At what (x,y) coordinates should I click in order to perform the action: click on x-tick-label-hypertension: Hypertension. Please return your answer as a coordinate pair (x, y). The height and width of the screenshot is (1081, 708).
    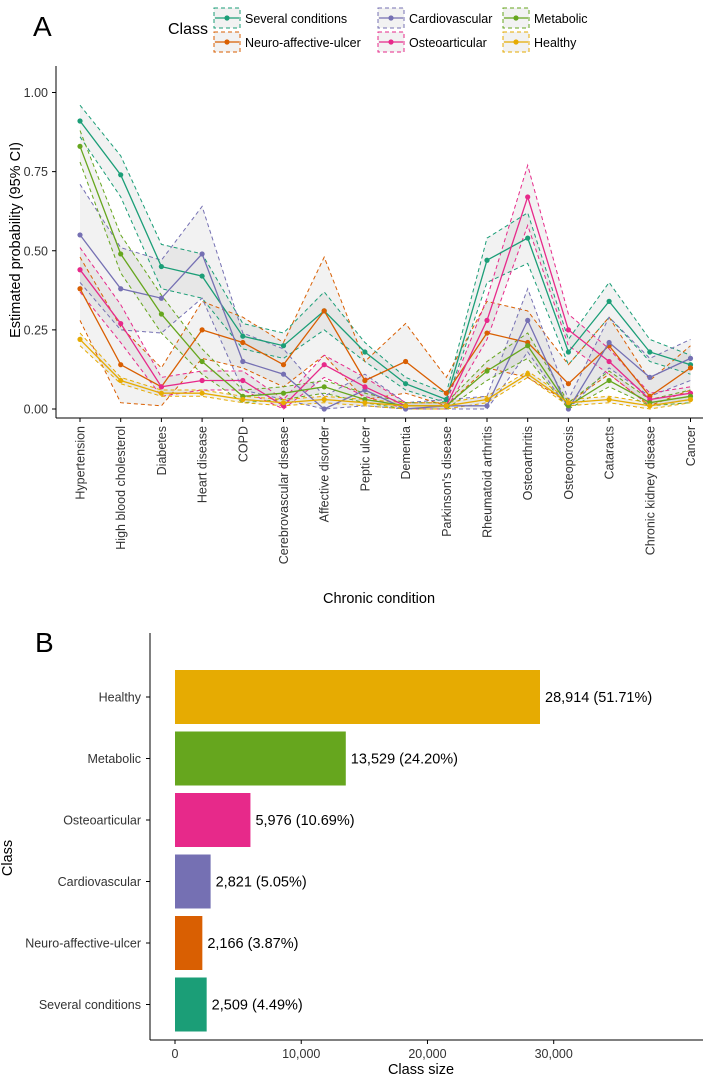
    Looking at the image, I should click on (81, 463).